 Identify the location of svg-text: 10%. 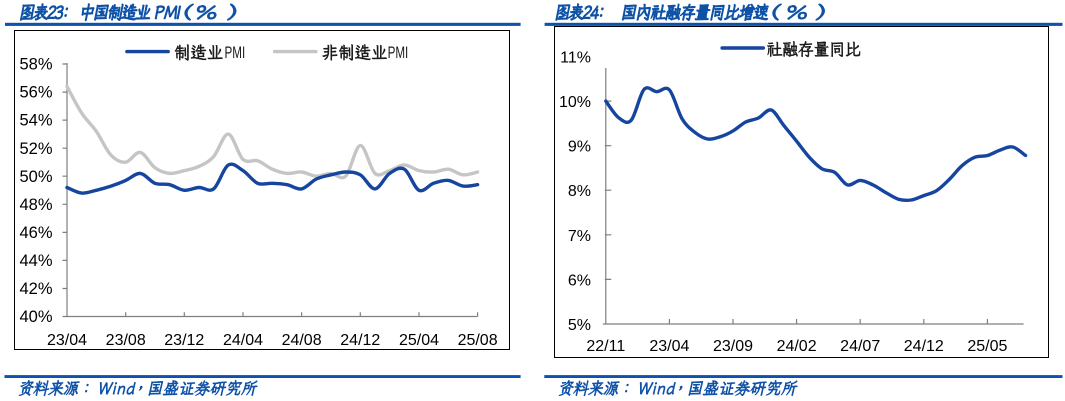
(575, 102).